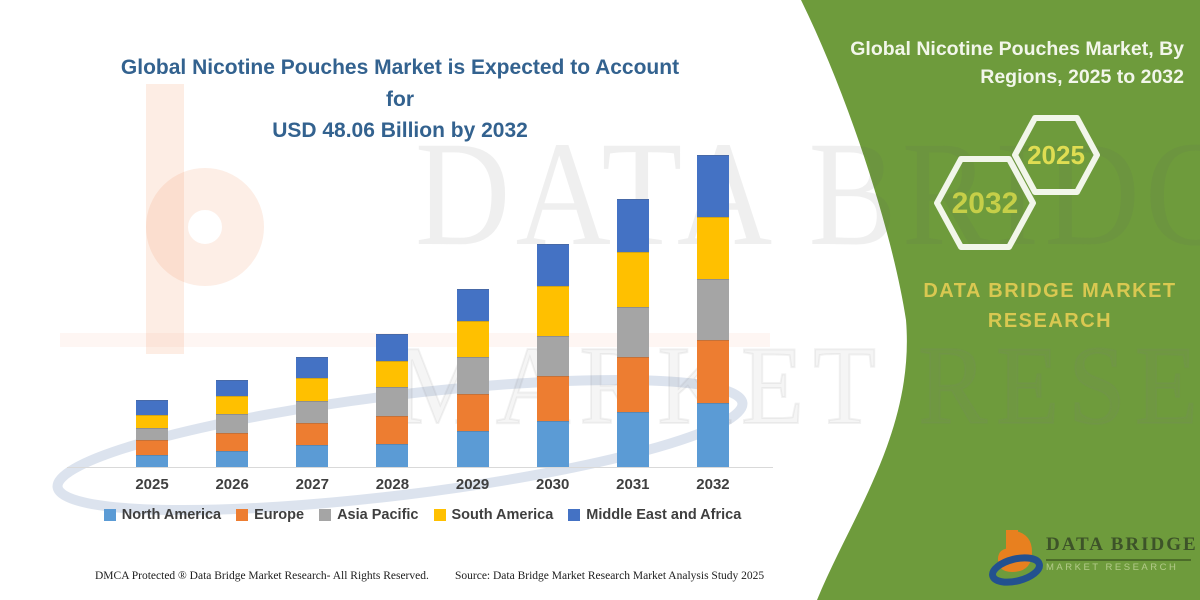 The height and width of the screenshot is (600, 1200). I want to click on bar-2031, so click(632, 333).